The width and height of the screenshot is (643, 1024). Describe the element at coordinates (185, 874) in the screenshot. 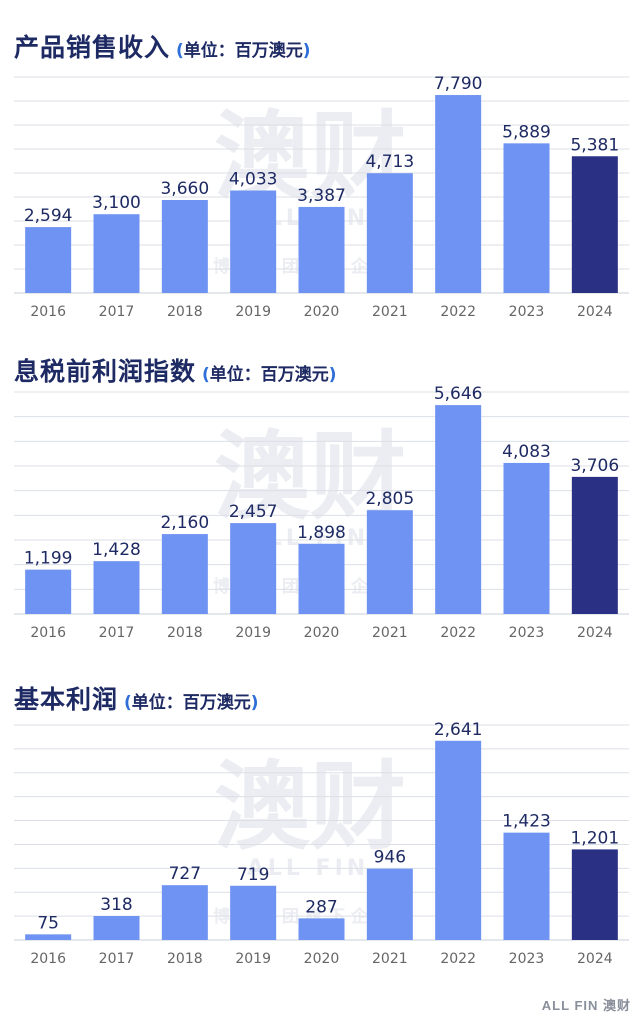

I see `data-label: 727` at that location.